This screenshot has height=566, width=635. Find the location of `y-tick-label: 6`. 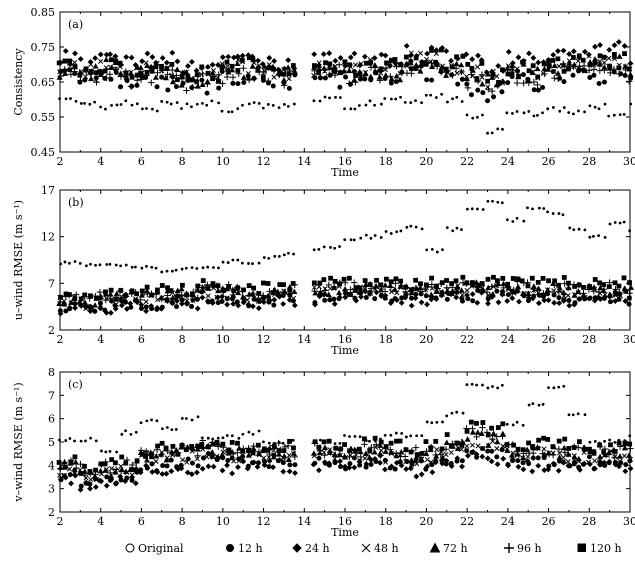

y-tick-label: 6 is located at coordinates (51, 419).